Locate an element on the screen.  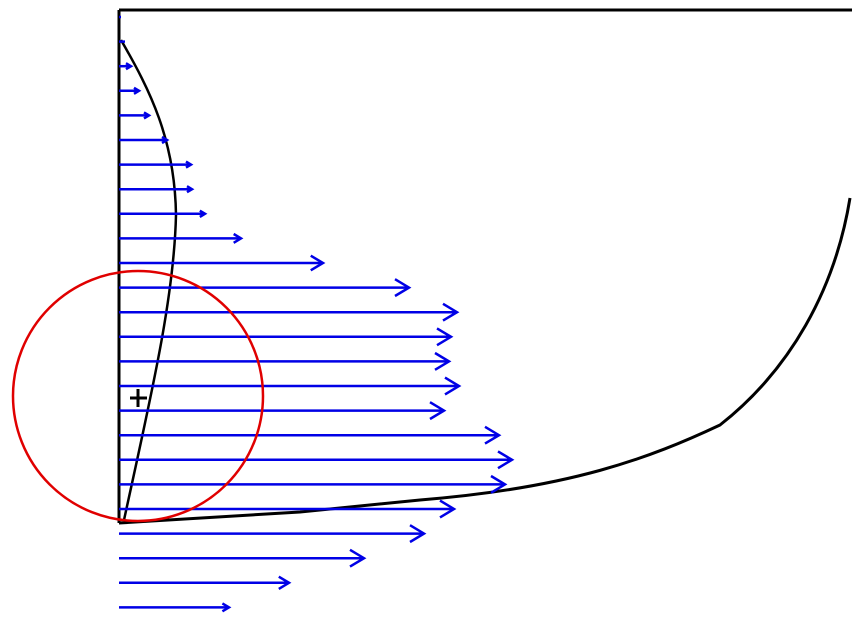
boundary-layer-curve is located at coordinates (148, 280).